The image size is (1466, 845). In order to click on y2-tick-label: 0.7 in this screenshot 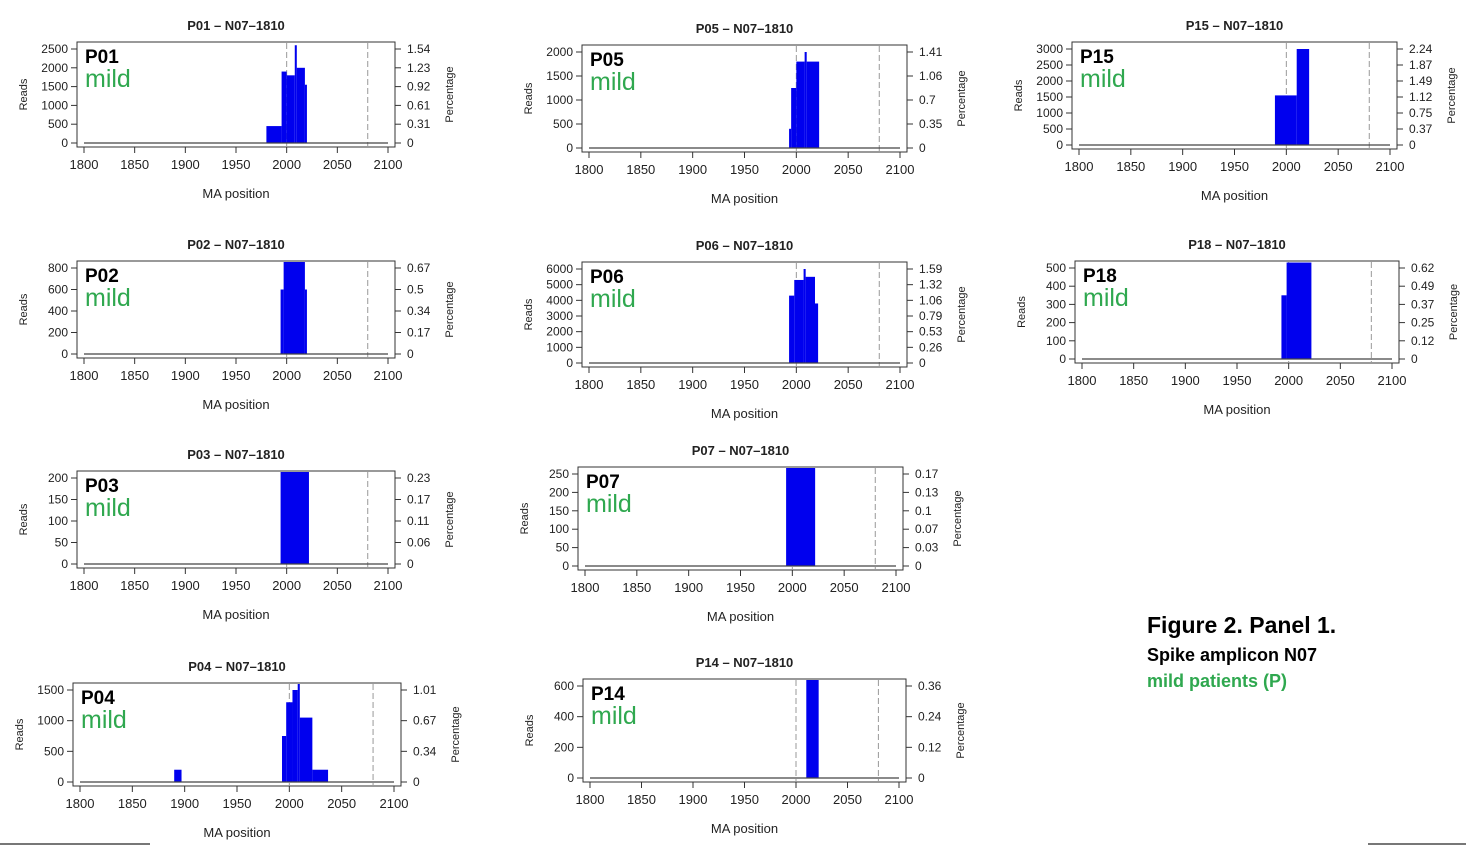, I will do `click(927, 100)`.